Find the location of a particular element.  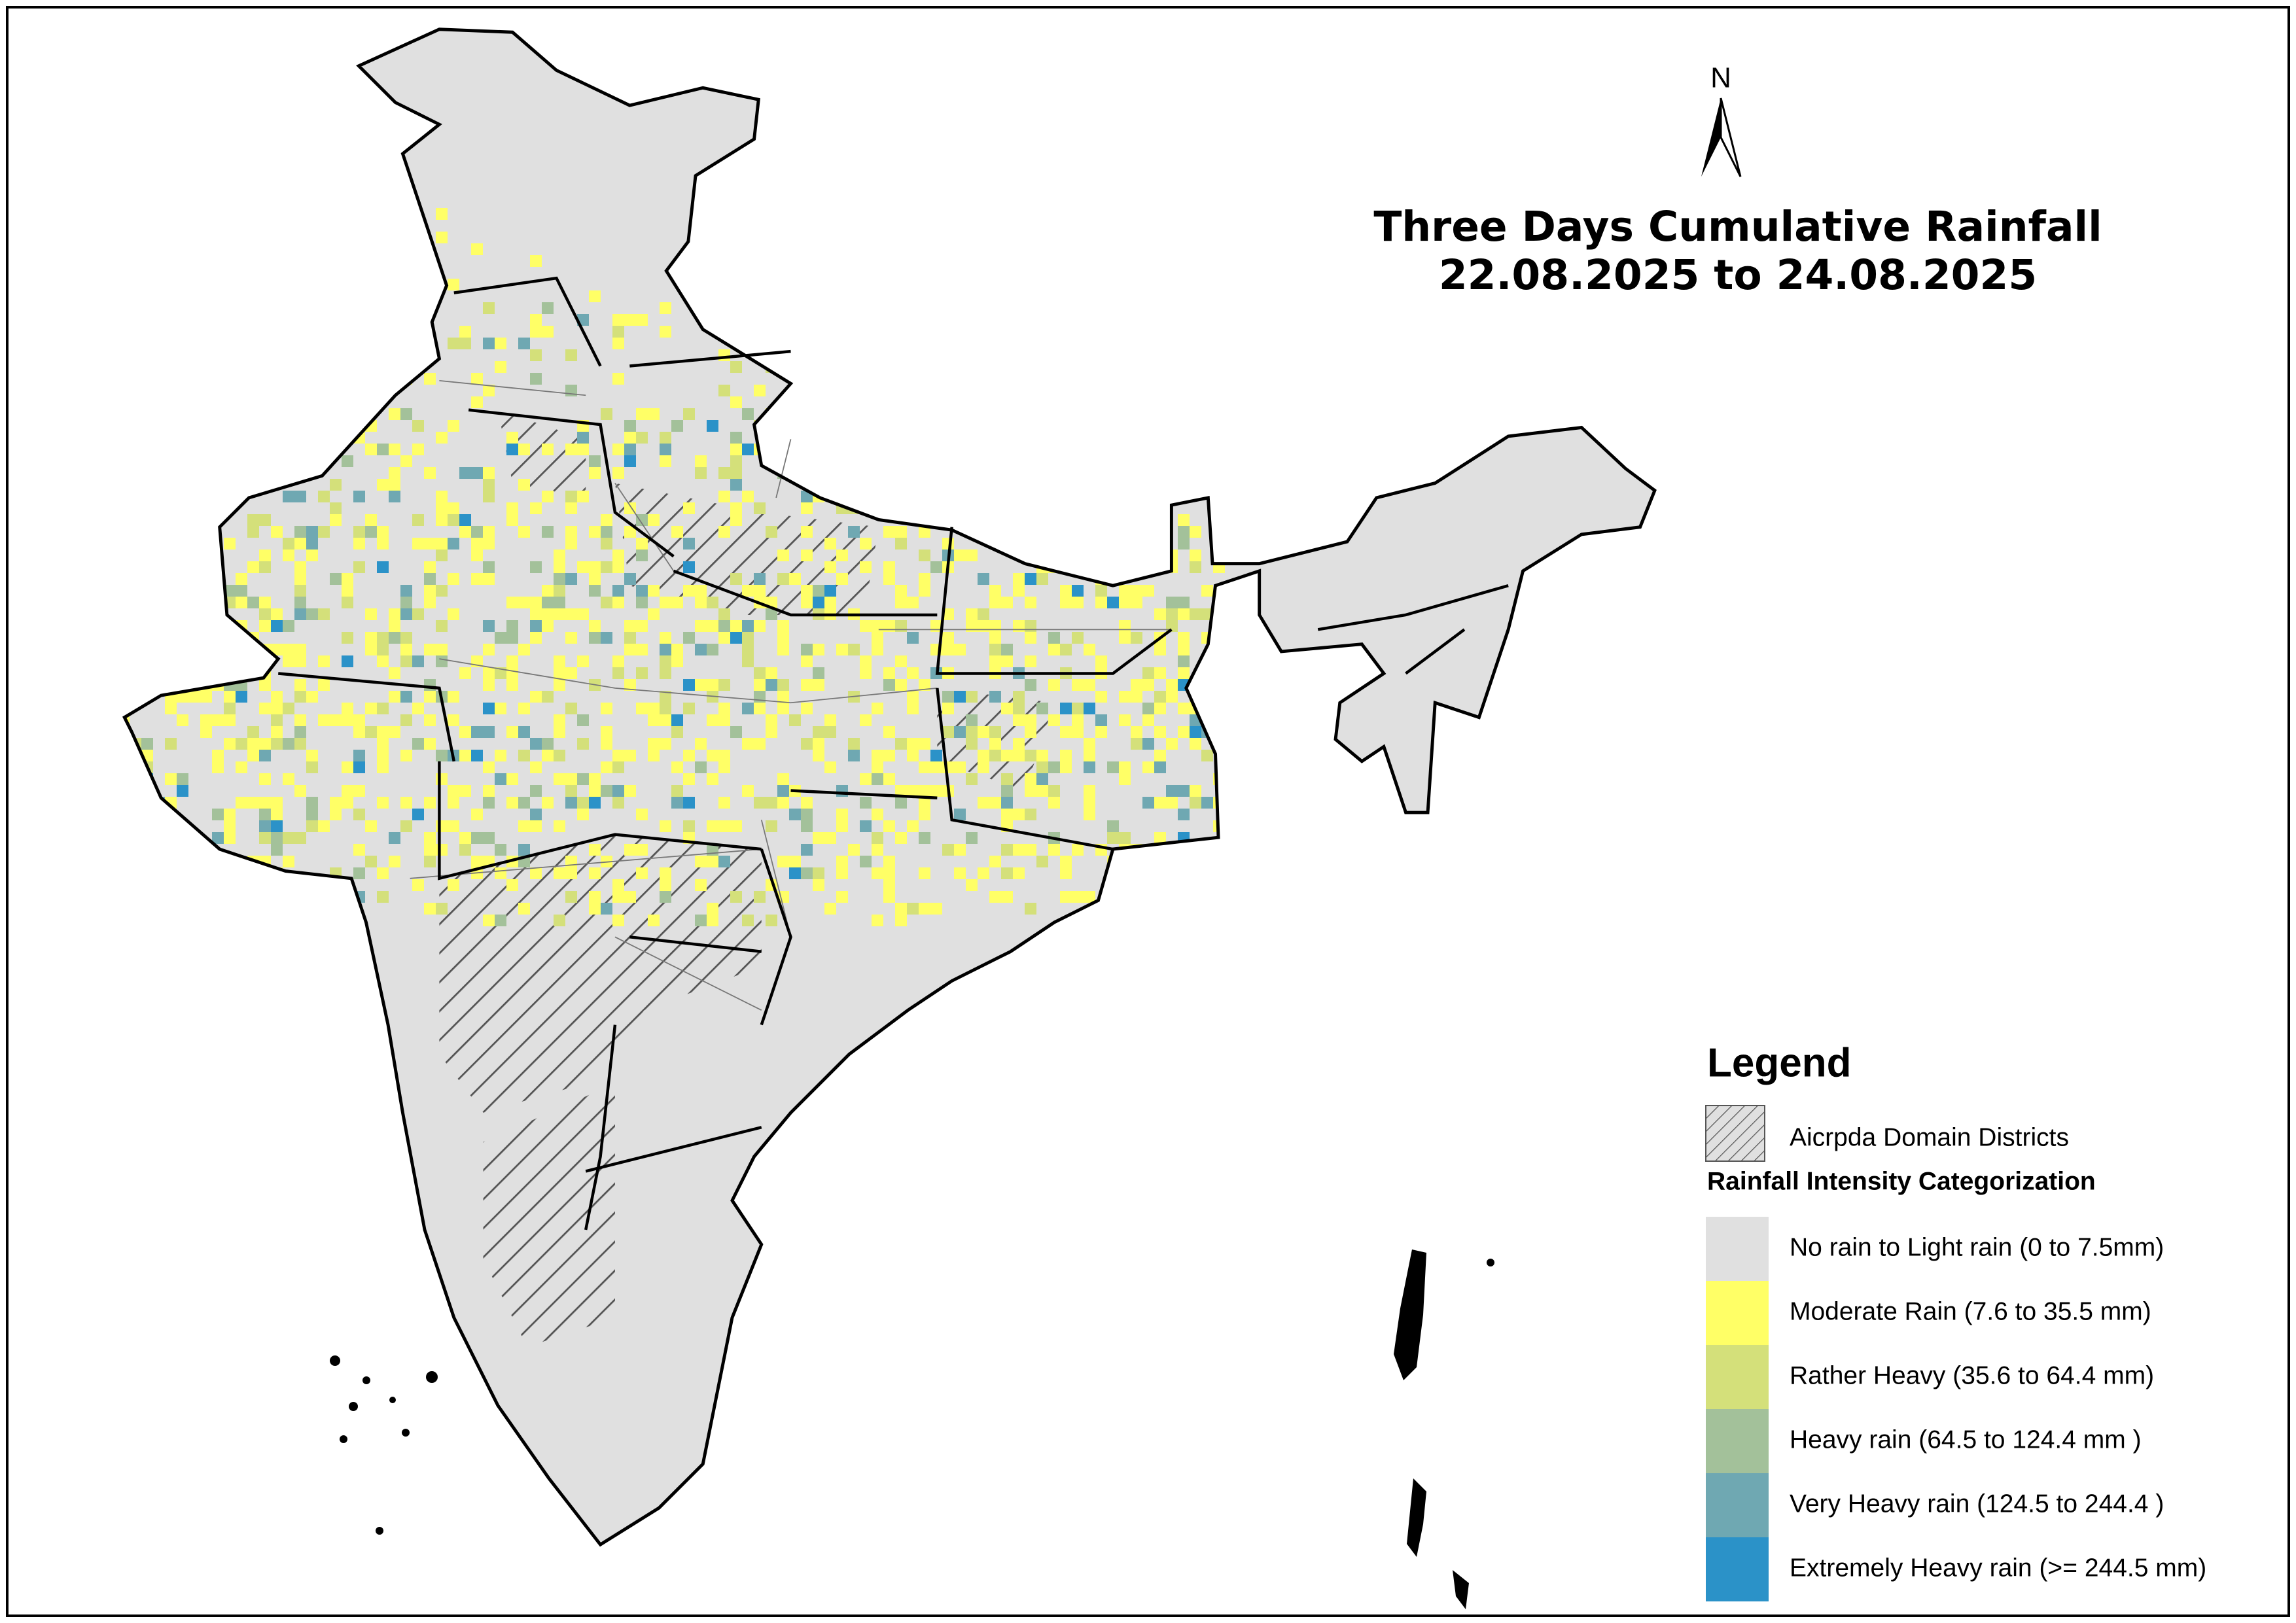

hatch-swatch is located at coordinates (1735, 1133).